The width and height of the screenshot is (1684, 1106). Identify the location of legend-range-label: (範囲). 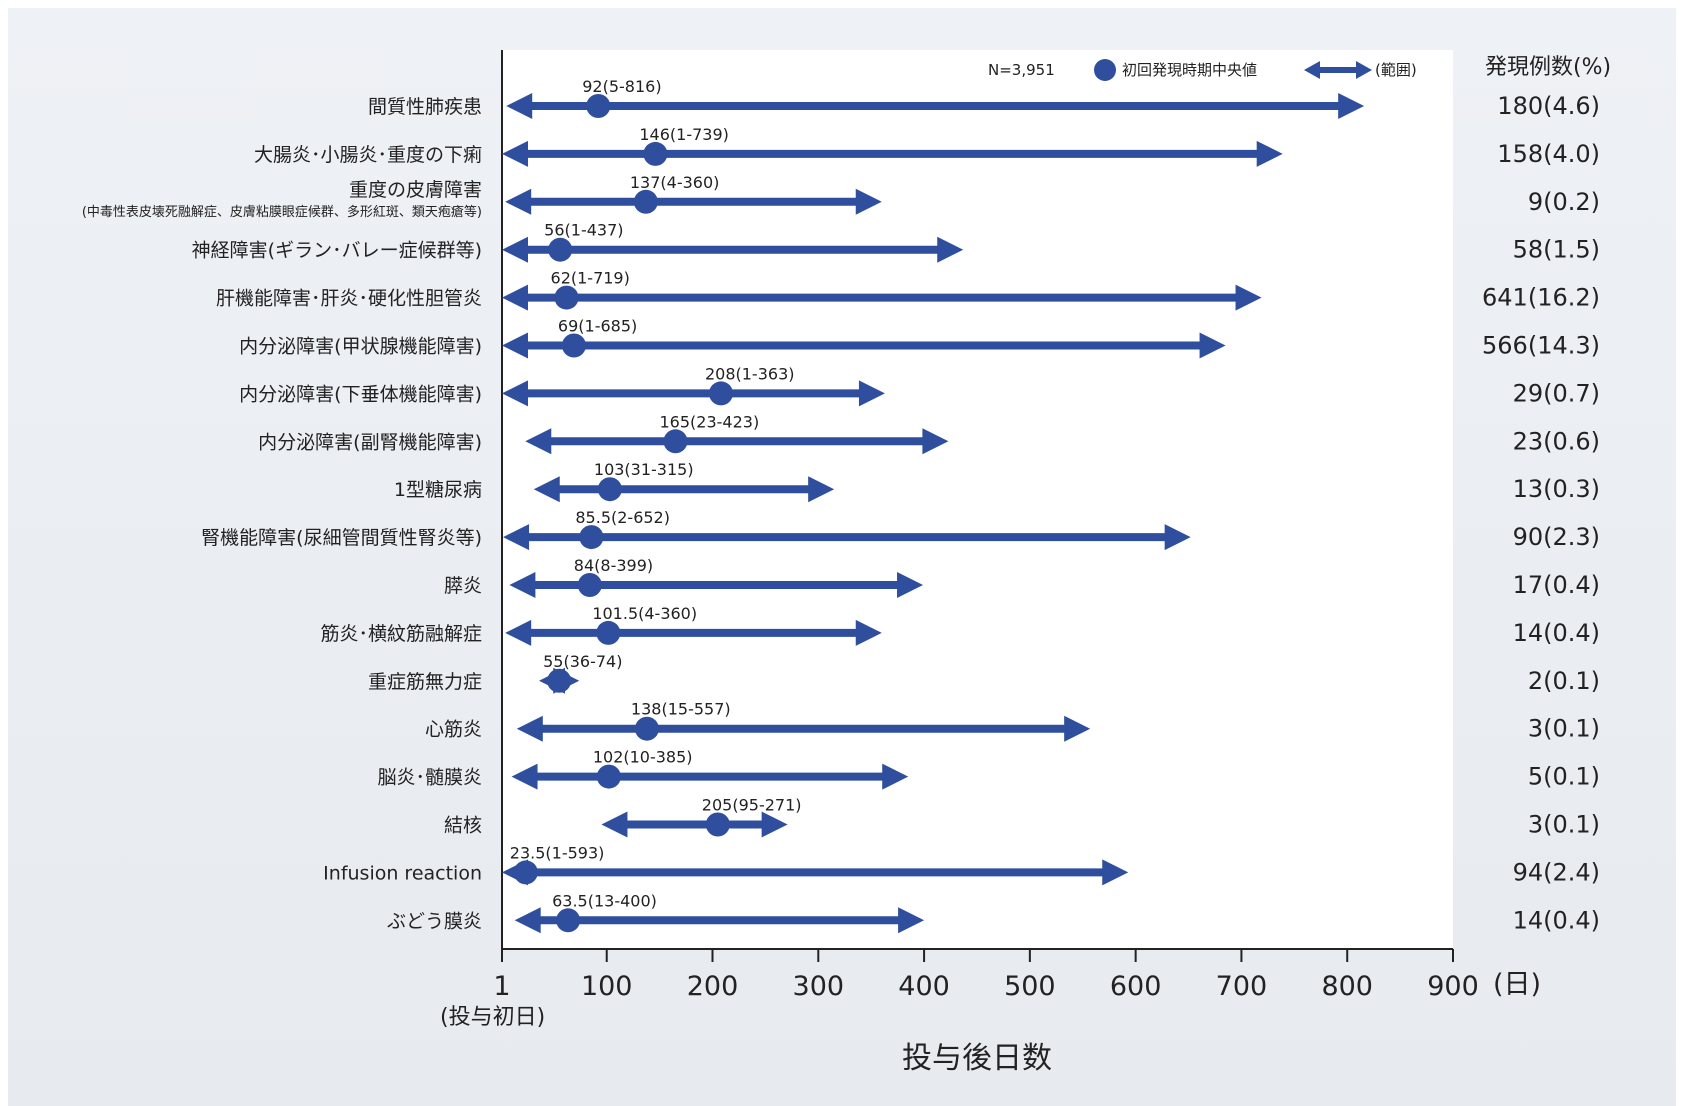
(1396, 70).